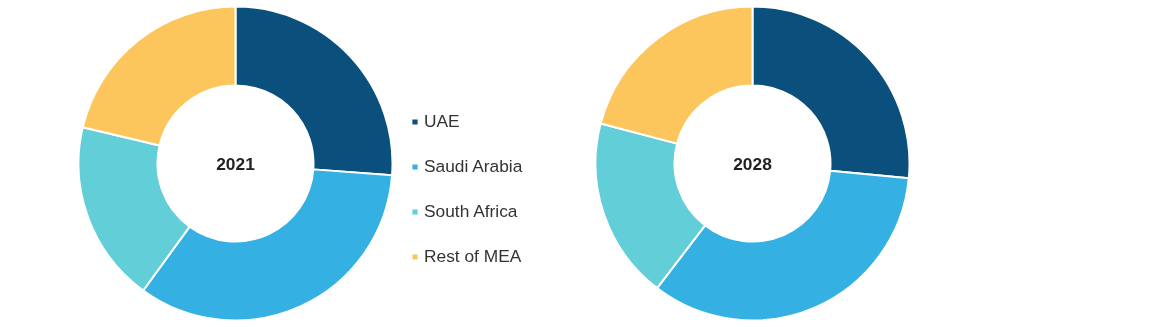 This screenshot has width=1169, height=327. Describe the element at coordinates (473, 256) in the screenshot. I see `legend-label: Rest of MEA` at that location.